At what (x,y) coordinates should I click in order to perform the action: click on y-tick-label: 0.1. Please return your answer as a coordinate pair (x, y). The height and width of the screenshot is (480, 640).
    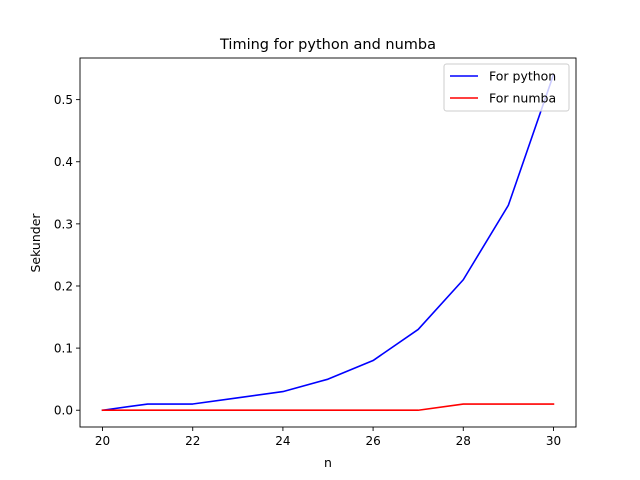
    Looking at the image, I should click on (63, 349).